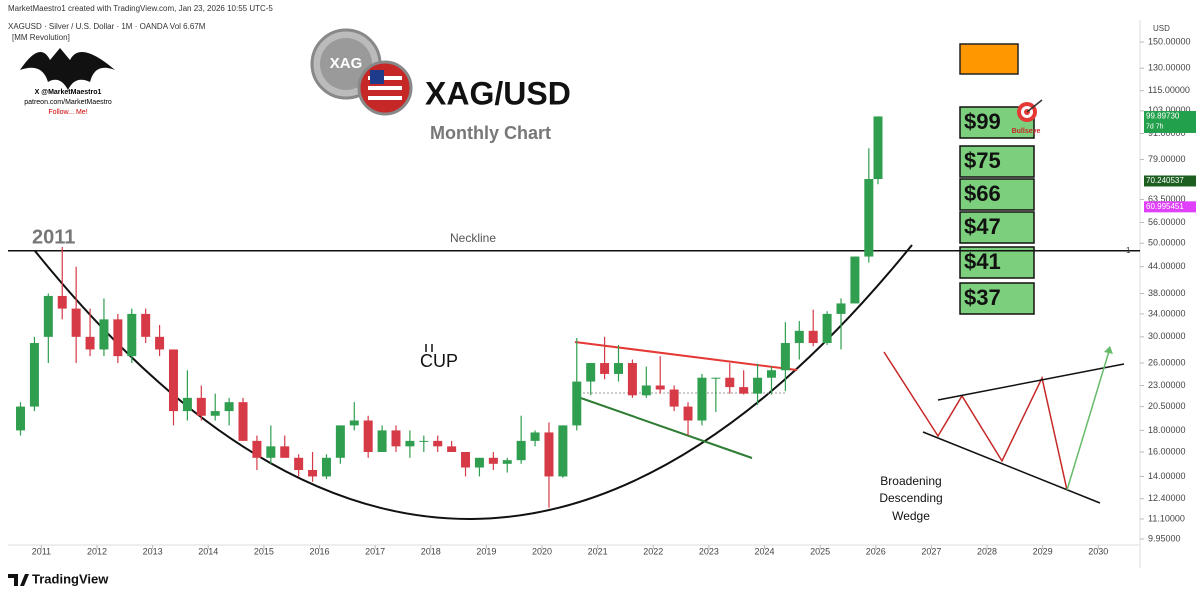 The image size is (1200, 600). Describe the element at coordinates (1167, 199) in the screenshot. I see `y-tick-label: 63.50000` at that location.